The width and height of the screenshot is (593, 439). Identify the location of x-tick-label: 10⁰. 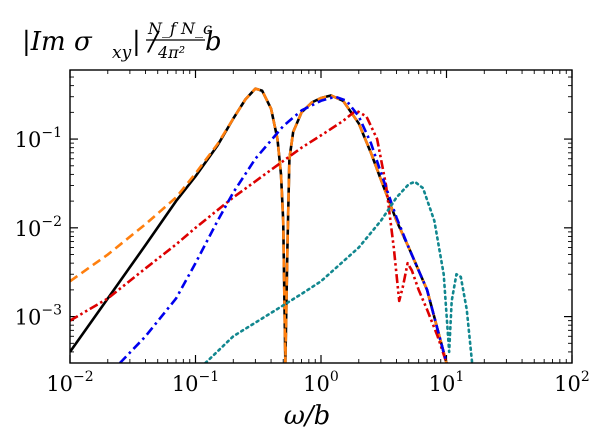
(321, 382).